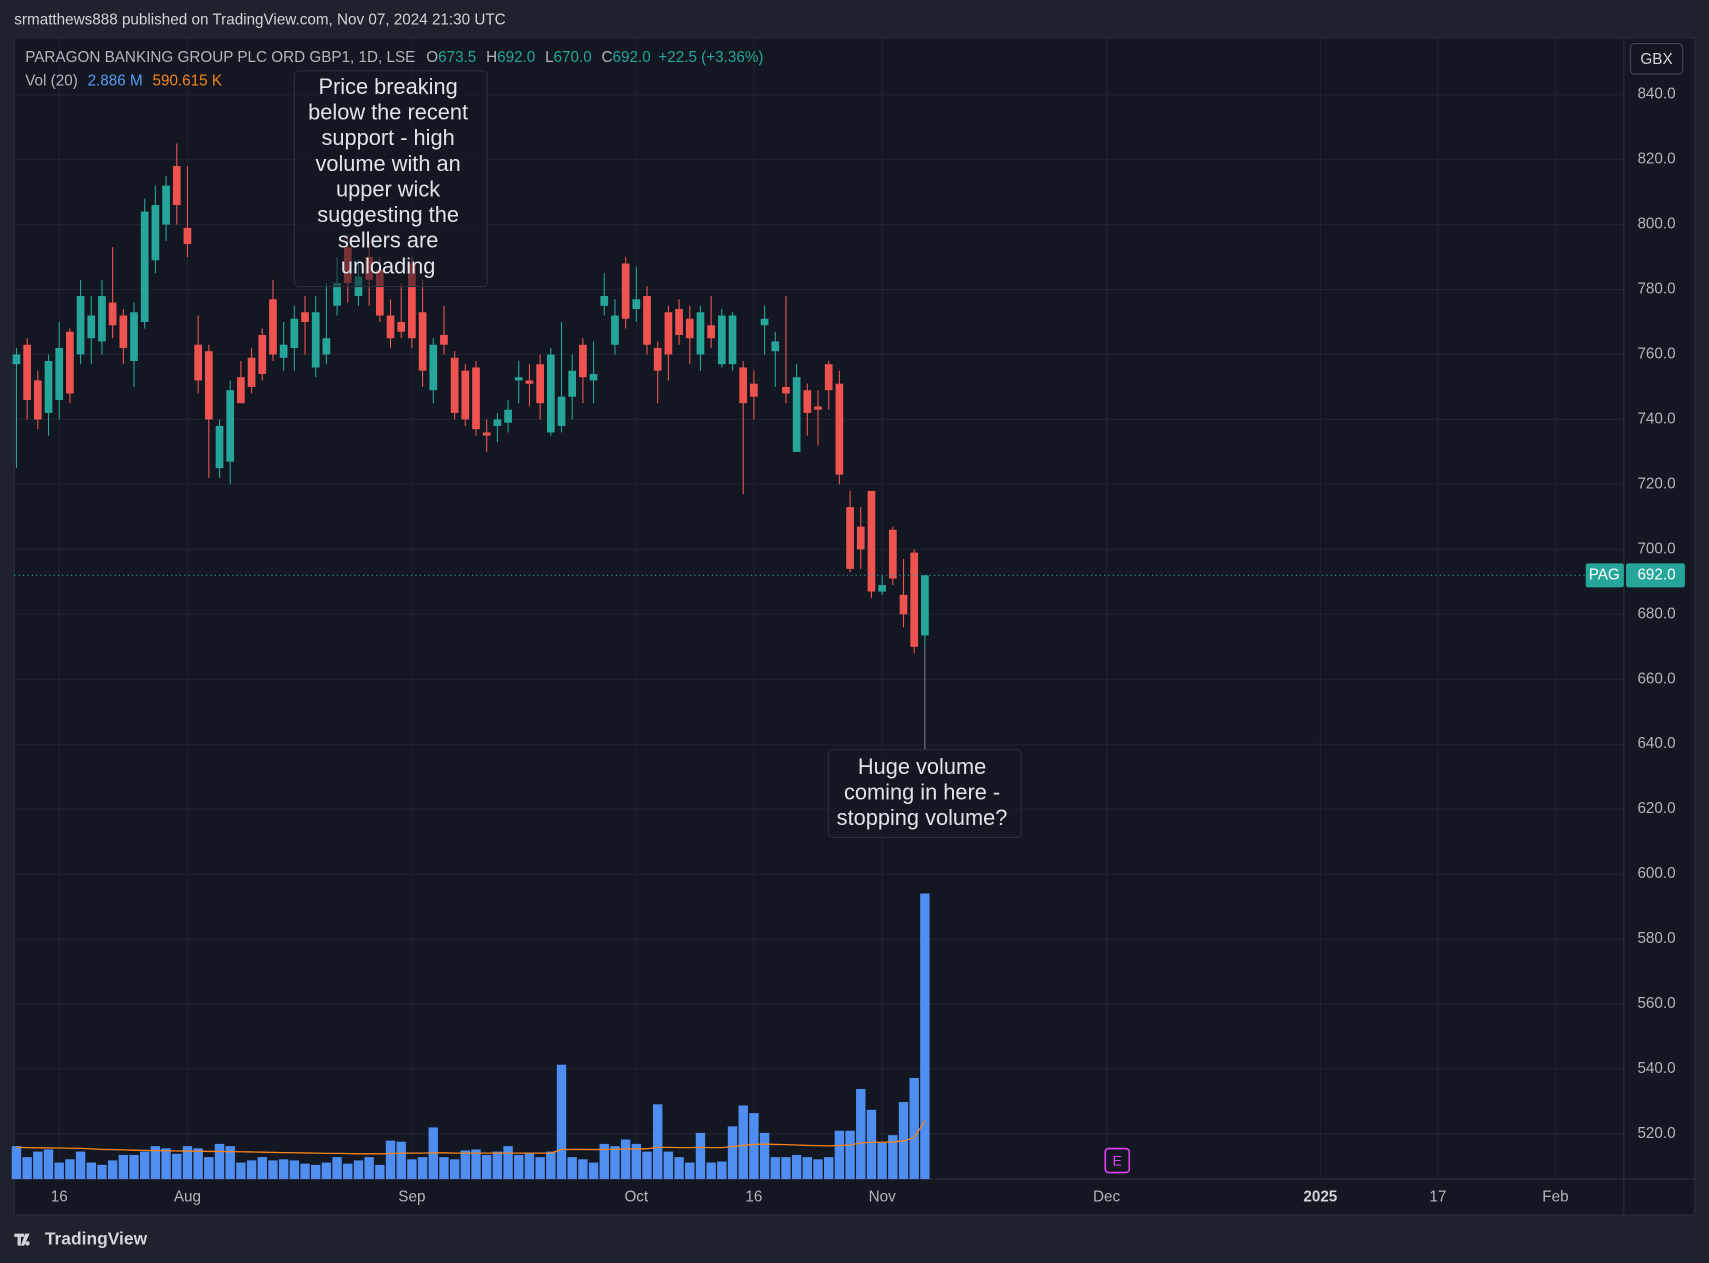 Image resolution: width=1709 pixels, height=1263 pixels. I want to click on currency-button, so click(1656, 59).